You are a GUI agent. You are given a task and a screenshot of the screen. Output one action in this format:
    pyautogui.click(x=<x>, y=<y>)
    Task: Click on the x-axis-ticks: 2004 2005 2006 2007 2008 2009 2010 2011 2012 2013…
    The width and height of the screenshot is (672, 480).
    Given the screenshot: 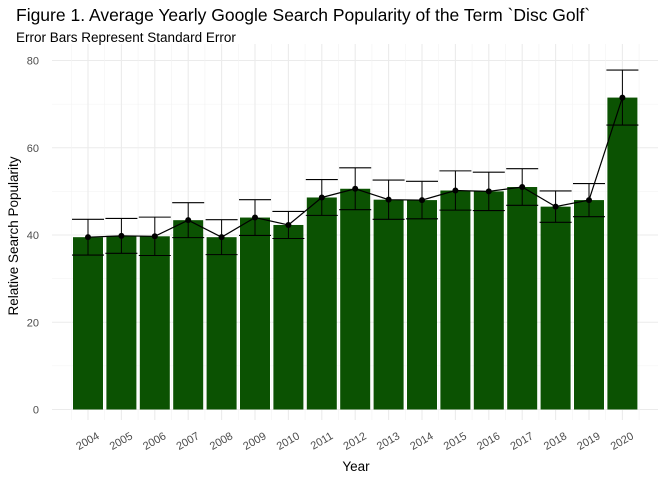 What is the action you would take?
    pyautogui.click(x=355, y=441)
    